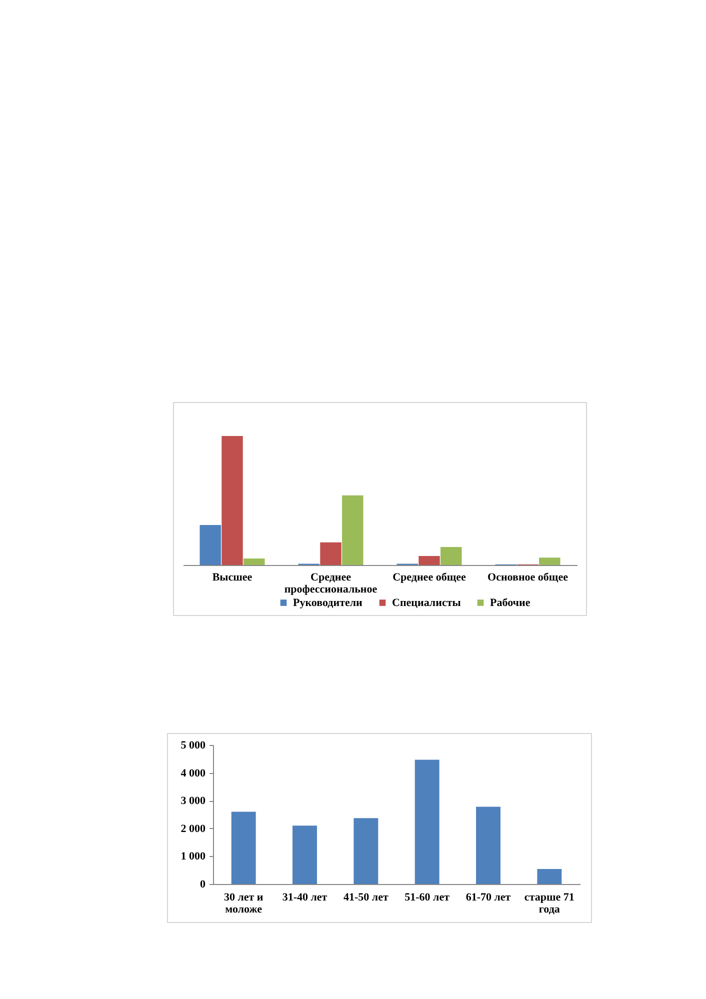 The image size is (706, 999). What do you see at coordinates (193, 856) in the screenshot?
I see `y-tick-label: 1 000` at bounding box center [193, 856].